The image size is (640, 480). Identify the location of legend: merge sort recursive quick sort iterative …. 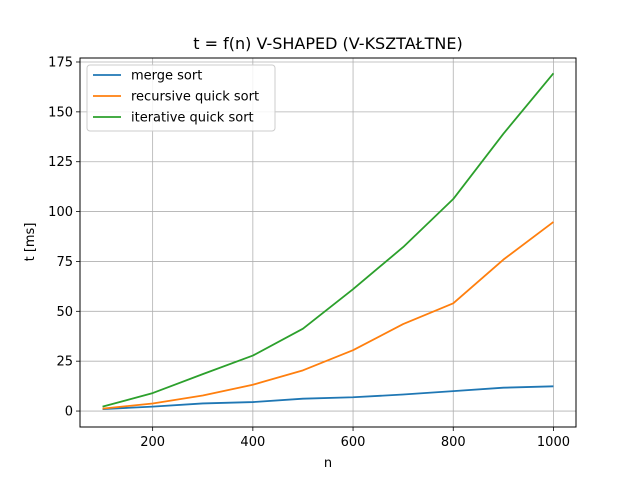
(181, 98).